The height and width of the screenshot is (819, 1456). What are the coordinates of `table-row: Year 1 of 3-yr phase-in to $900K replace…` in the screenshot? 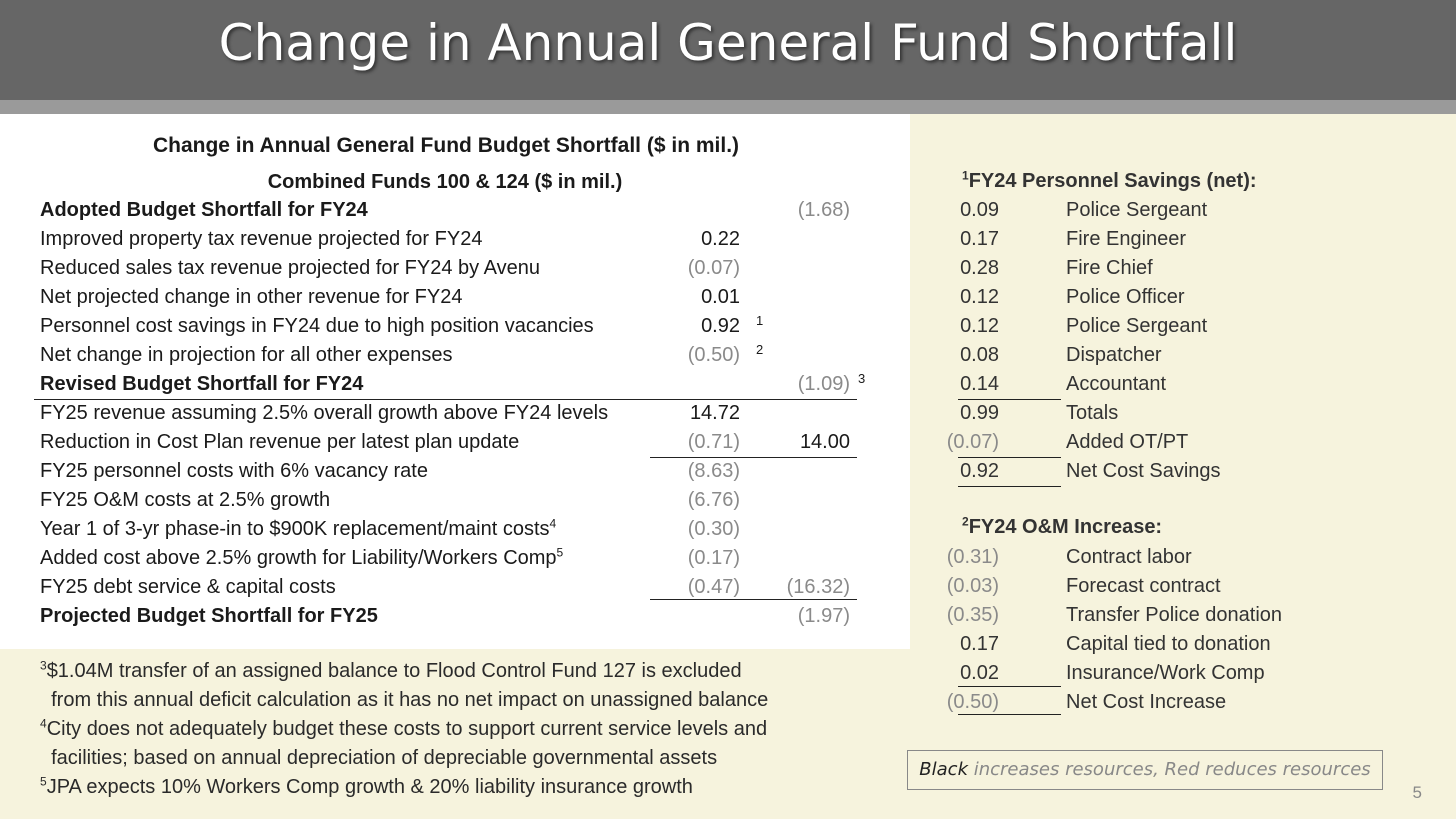 It's located at (450, 529).